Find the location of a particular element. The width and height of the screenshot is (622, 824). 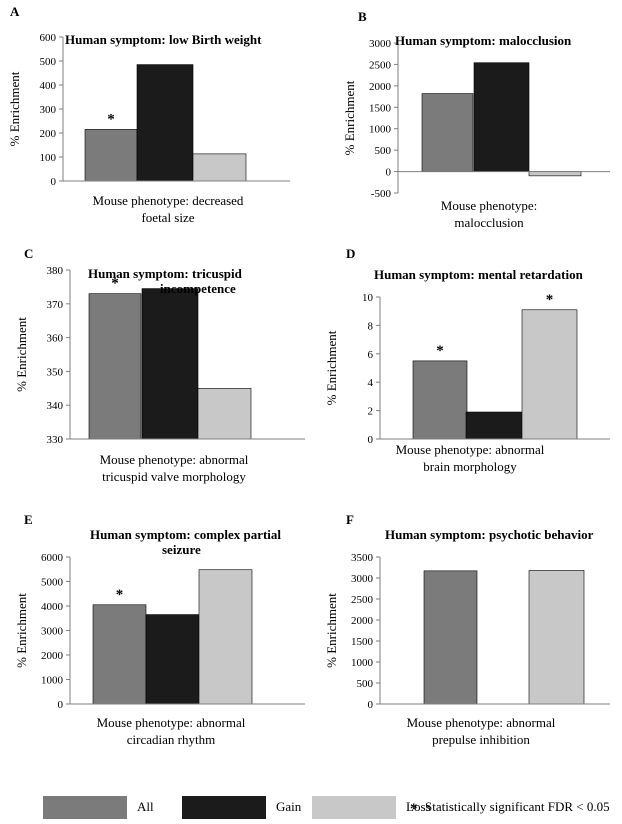

legend-swatch-gain is located at coordinates (224, 807).